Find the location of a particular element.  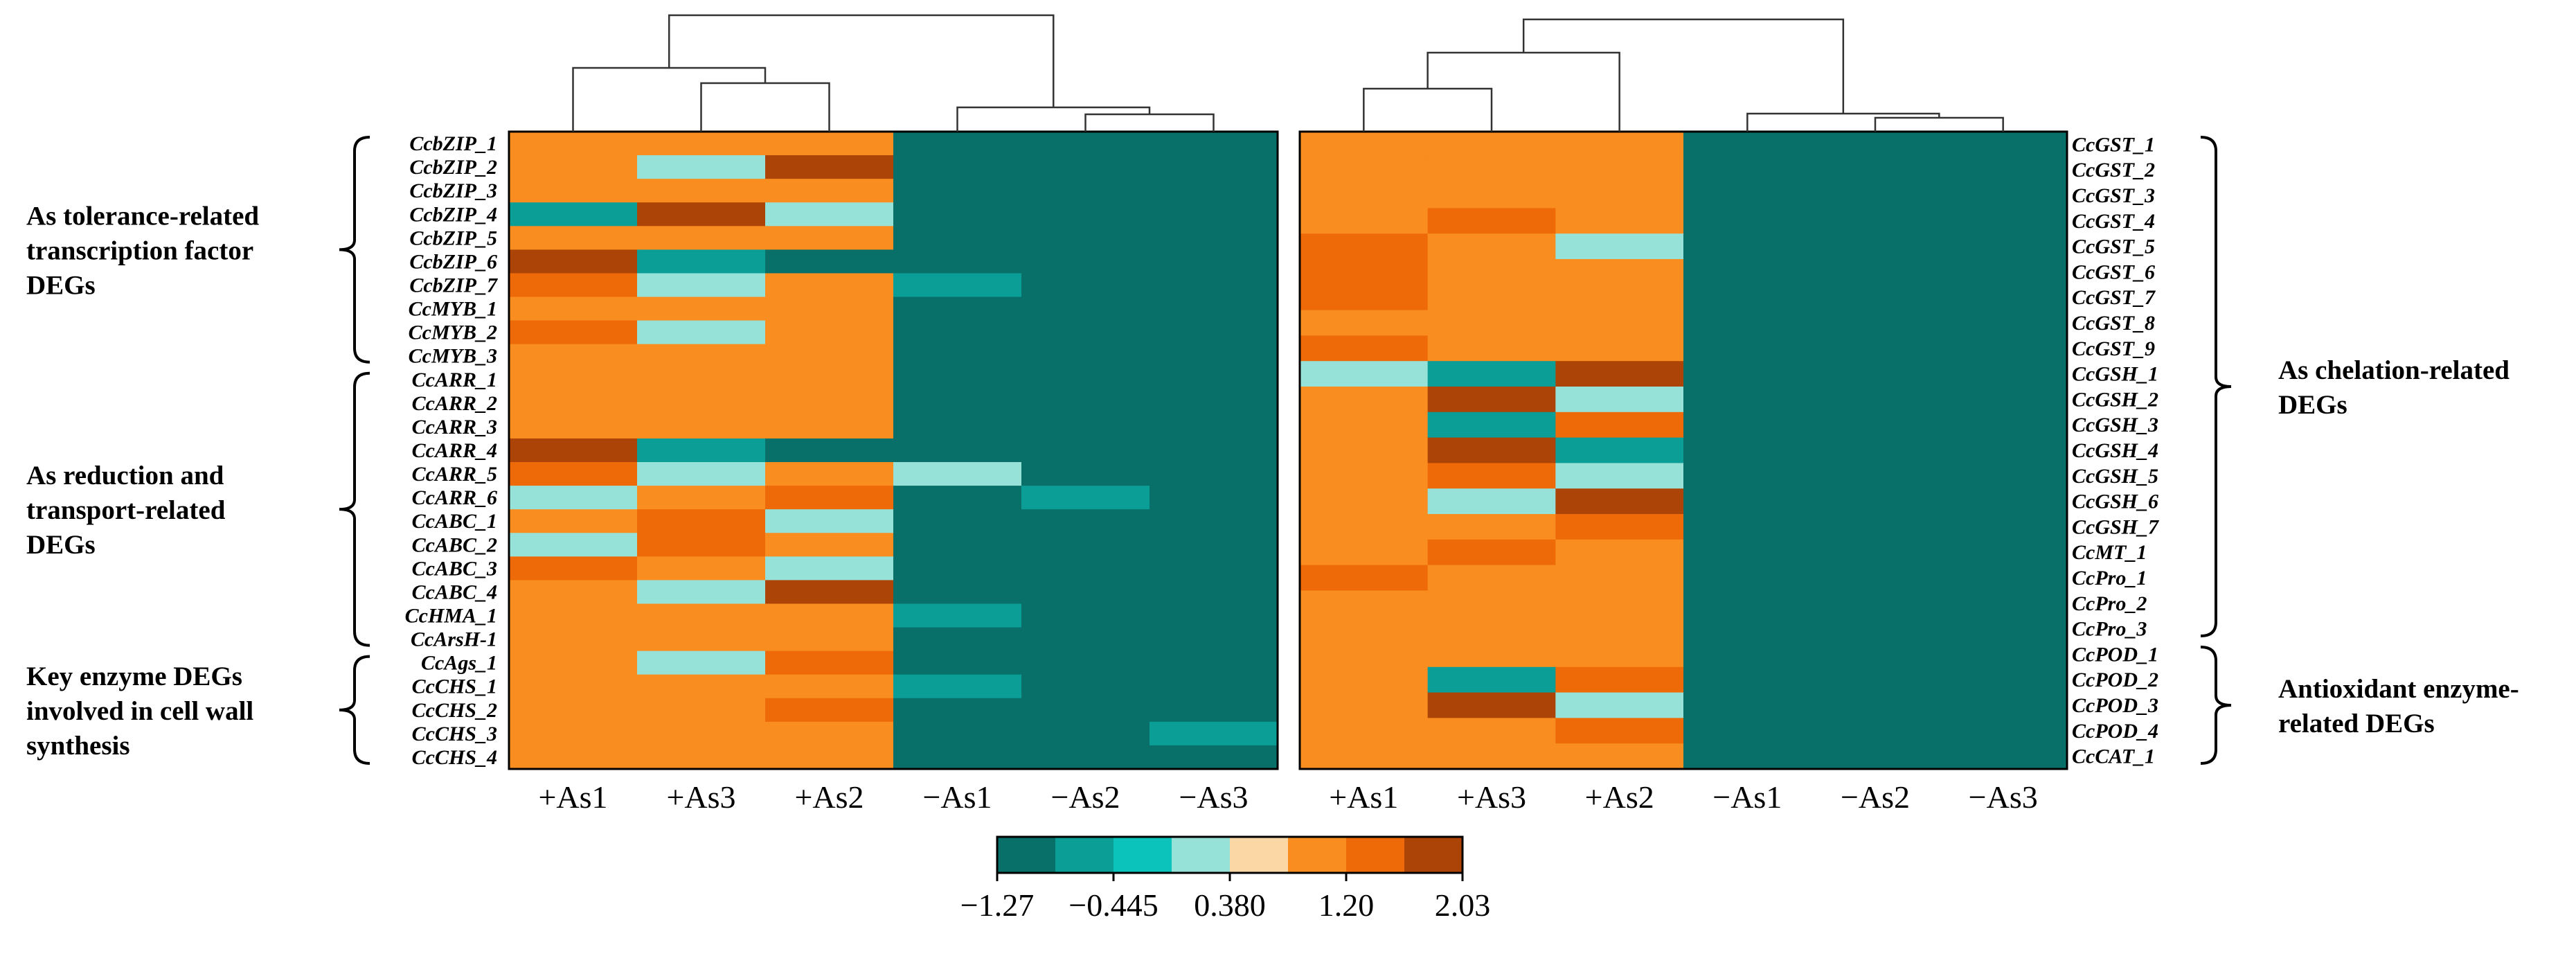

row-label: CcGST_5 is located at coordinates (2113, 247).